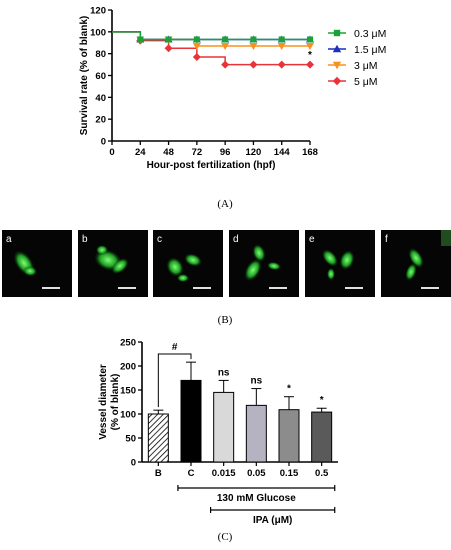  Describe the element at coordinates (174, 380) in the screenshot. I see `significance-bracket` at that location.